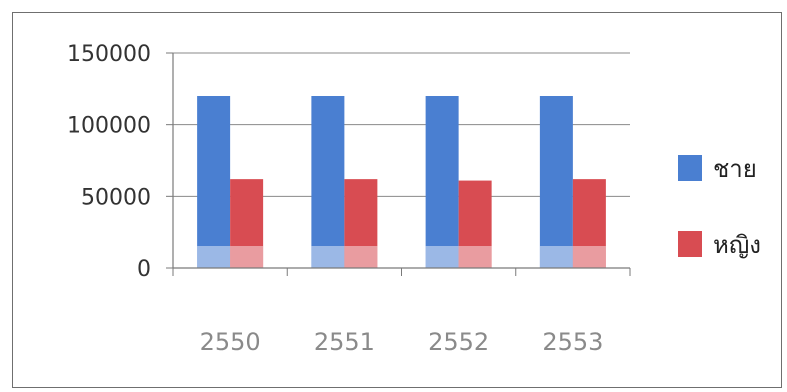  What do you see at coordinates (737, 245) in the screenshot?
I see `legend-label: หญิง` at bounding box center [737, 245].